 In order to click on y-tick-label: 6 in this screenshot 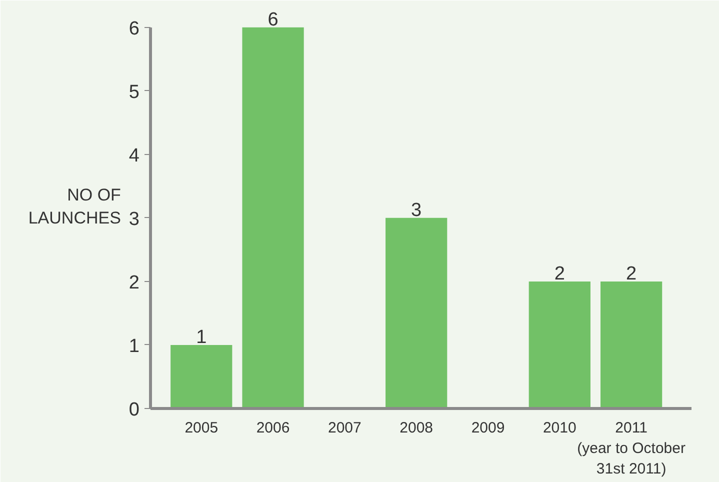, I will do `click(134, 29)`.